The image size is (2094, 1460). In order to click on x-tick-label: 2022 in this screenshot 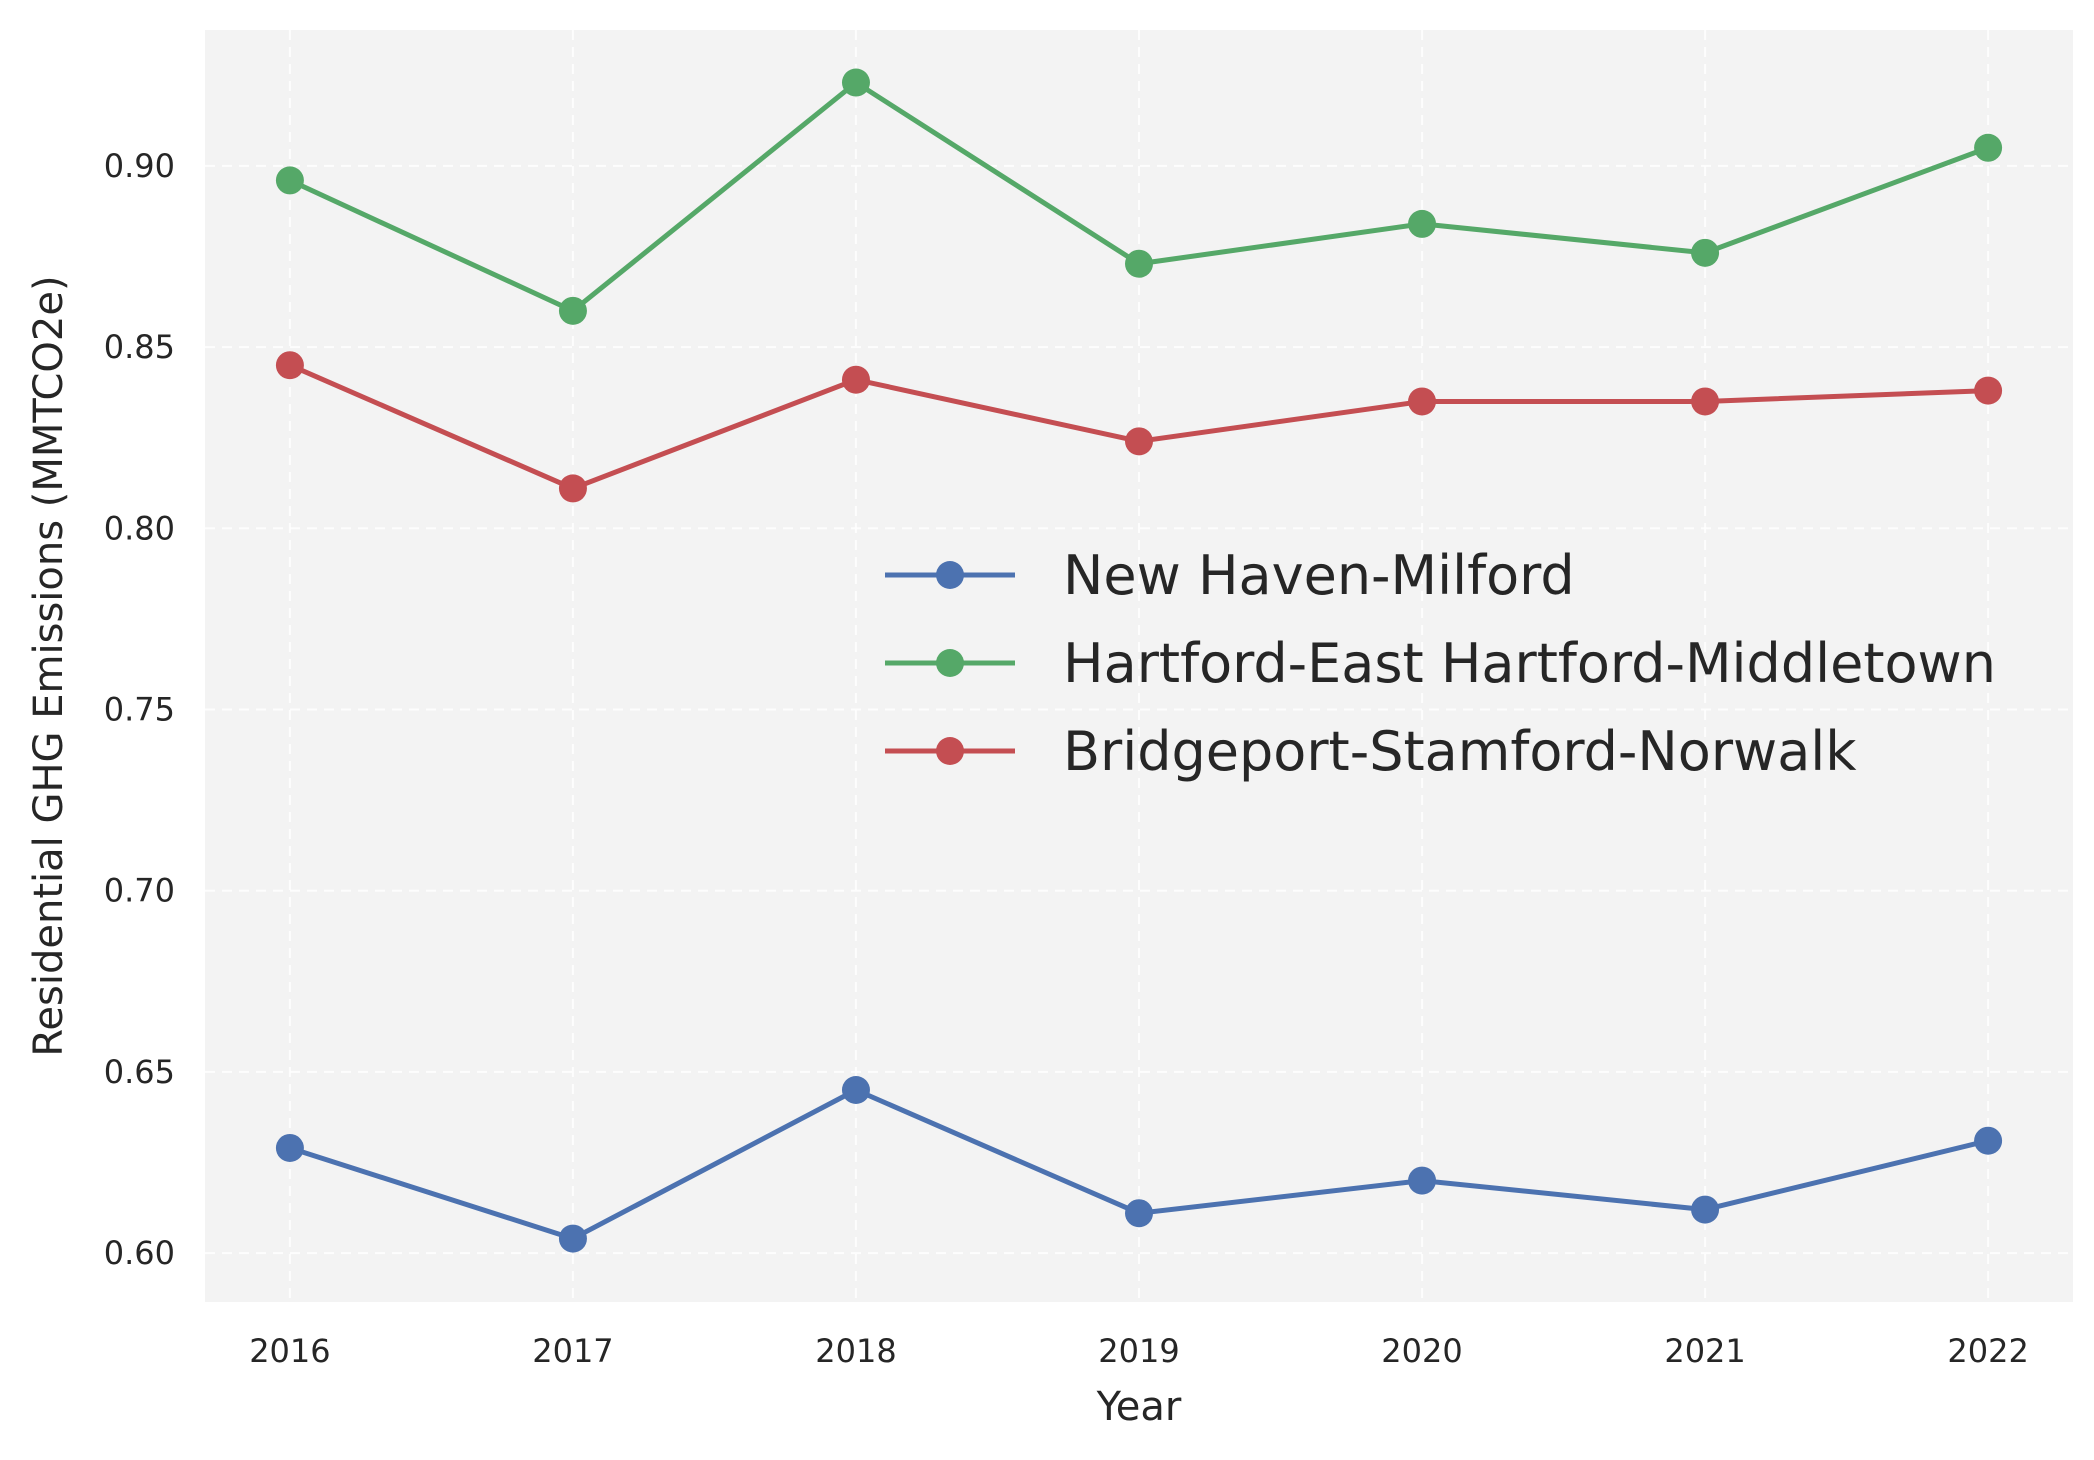, I will do `click(1987, 1351)`.